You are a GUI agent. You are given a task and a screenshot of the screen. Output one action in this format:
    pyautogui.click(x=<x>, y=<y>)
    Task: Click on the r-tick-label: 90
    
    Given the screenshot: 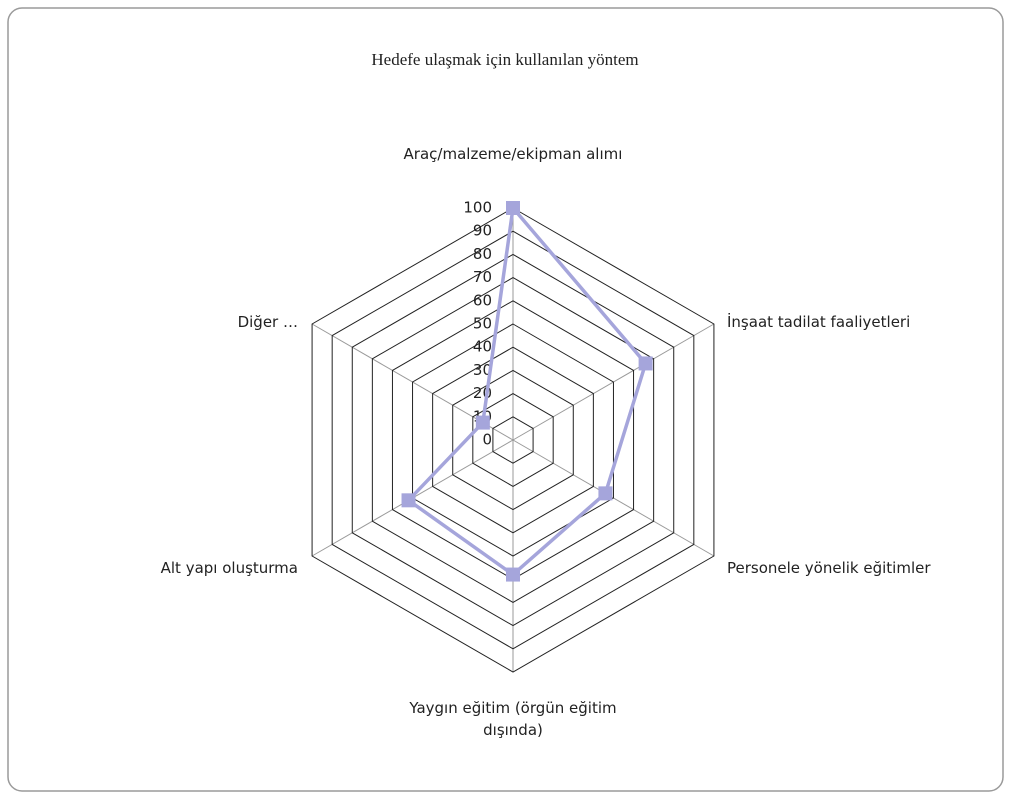 What is the action you would take?
    pyautogui.click(x=482, y=231)
    